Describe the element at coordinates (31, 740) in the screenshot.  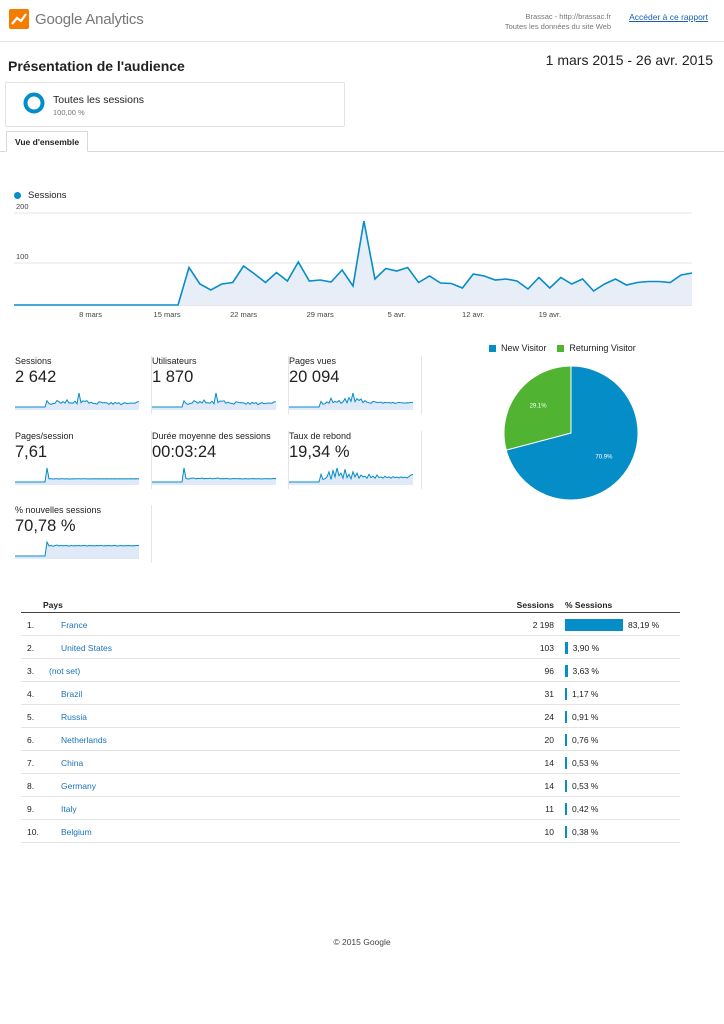
I see `row-index: 6.` at that location.